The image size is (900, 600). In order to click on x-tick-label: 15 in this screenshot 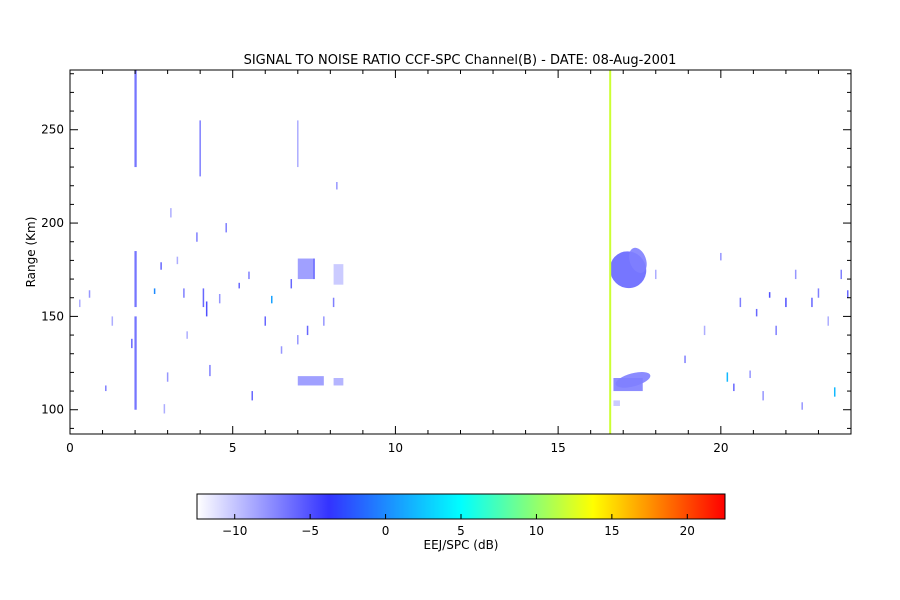, I will do `click(557, 448)`.